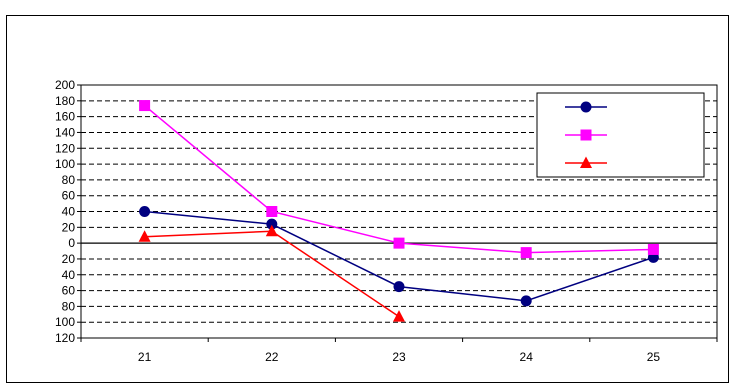 The height and width of the screenshot is (391, 743). I want to click on y-tick-label: 140, so click(65, 132).